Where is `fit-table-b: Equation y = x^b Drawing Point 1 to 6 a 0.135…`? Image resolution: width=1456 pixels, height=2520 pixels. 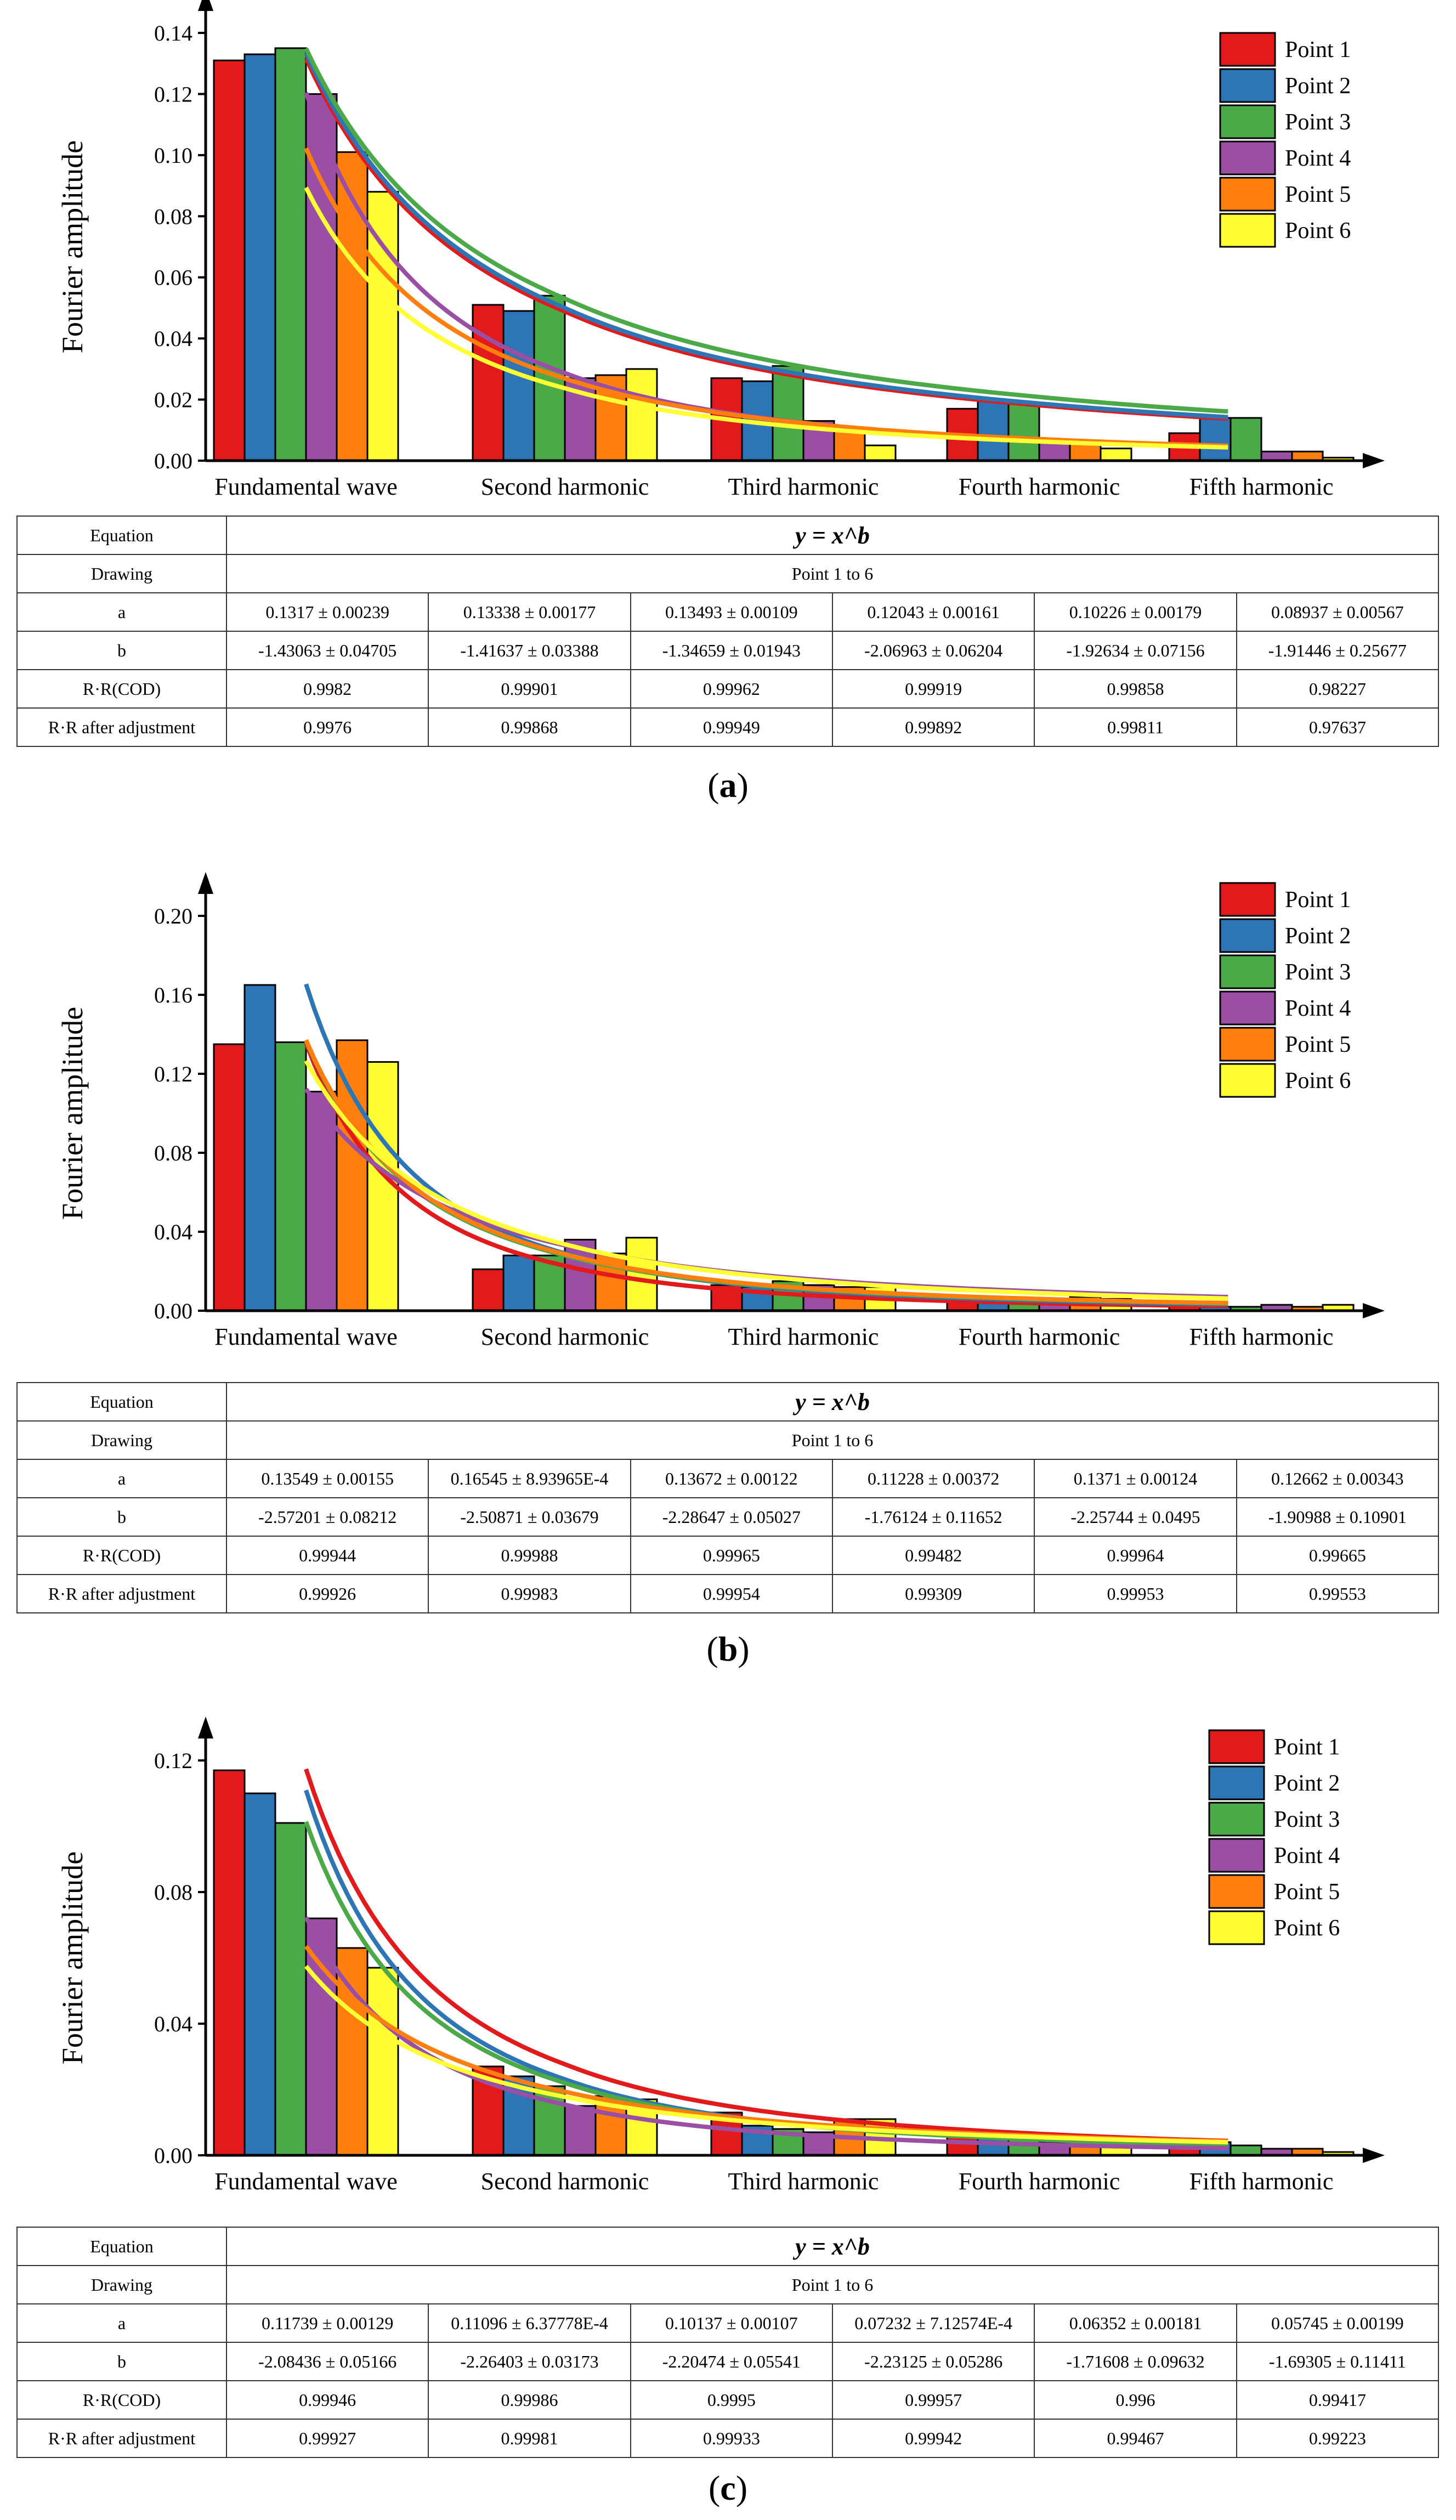 fit-table-b: Equation y = x^b Drawing Point 1 to 6 a 0.135… is located at coordinates (728, 1497).